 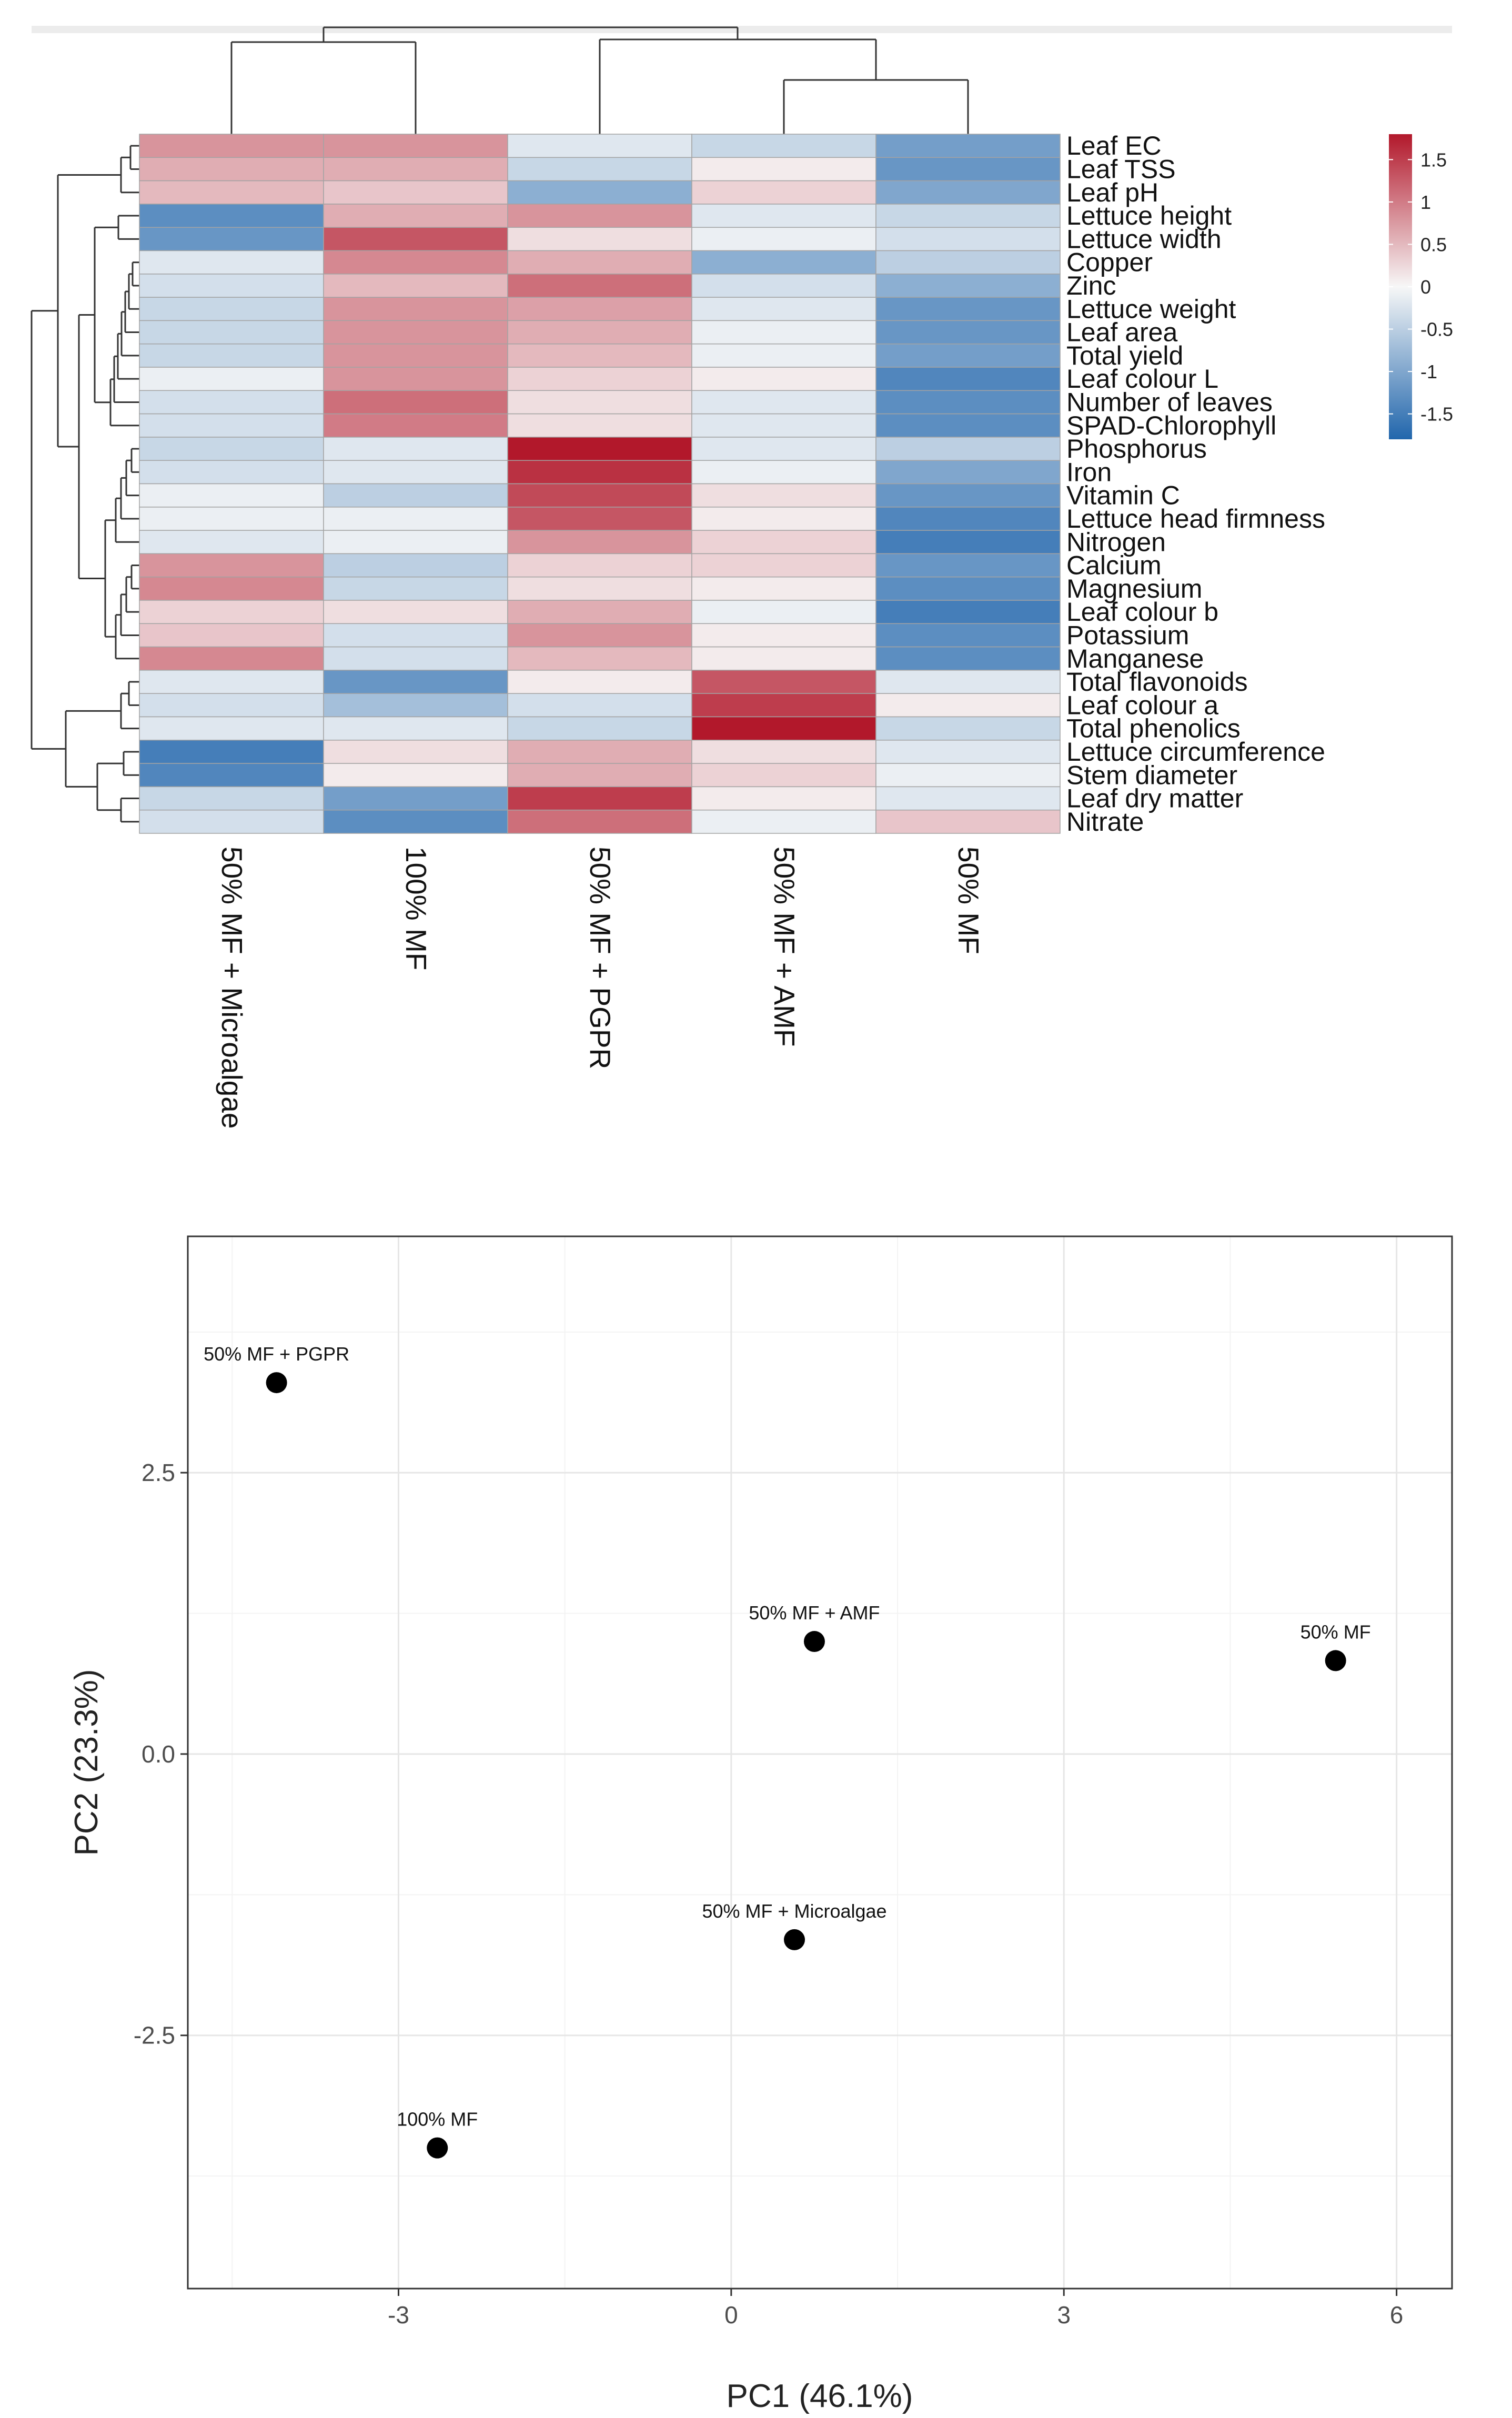 What do you see at coordinates (1169, 402) in the screenshot?
I see `heatmap-row-label: Number of leaves` at bounding box center [1169, 402].